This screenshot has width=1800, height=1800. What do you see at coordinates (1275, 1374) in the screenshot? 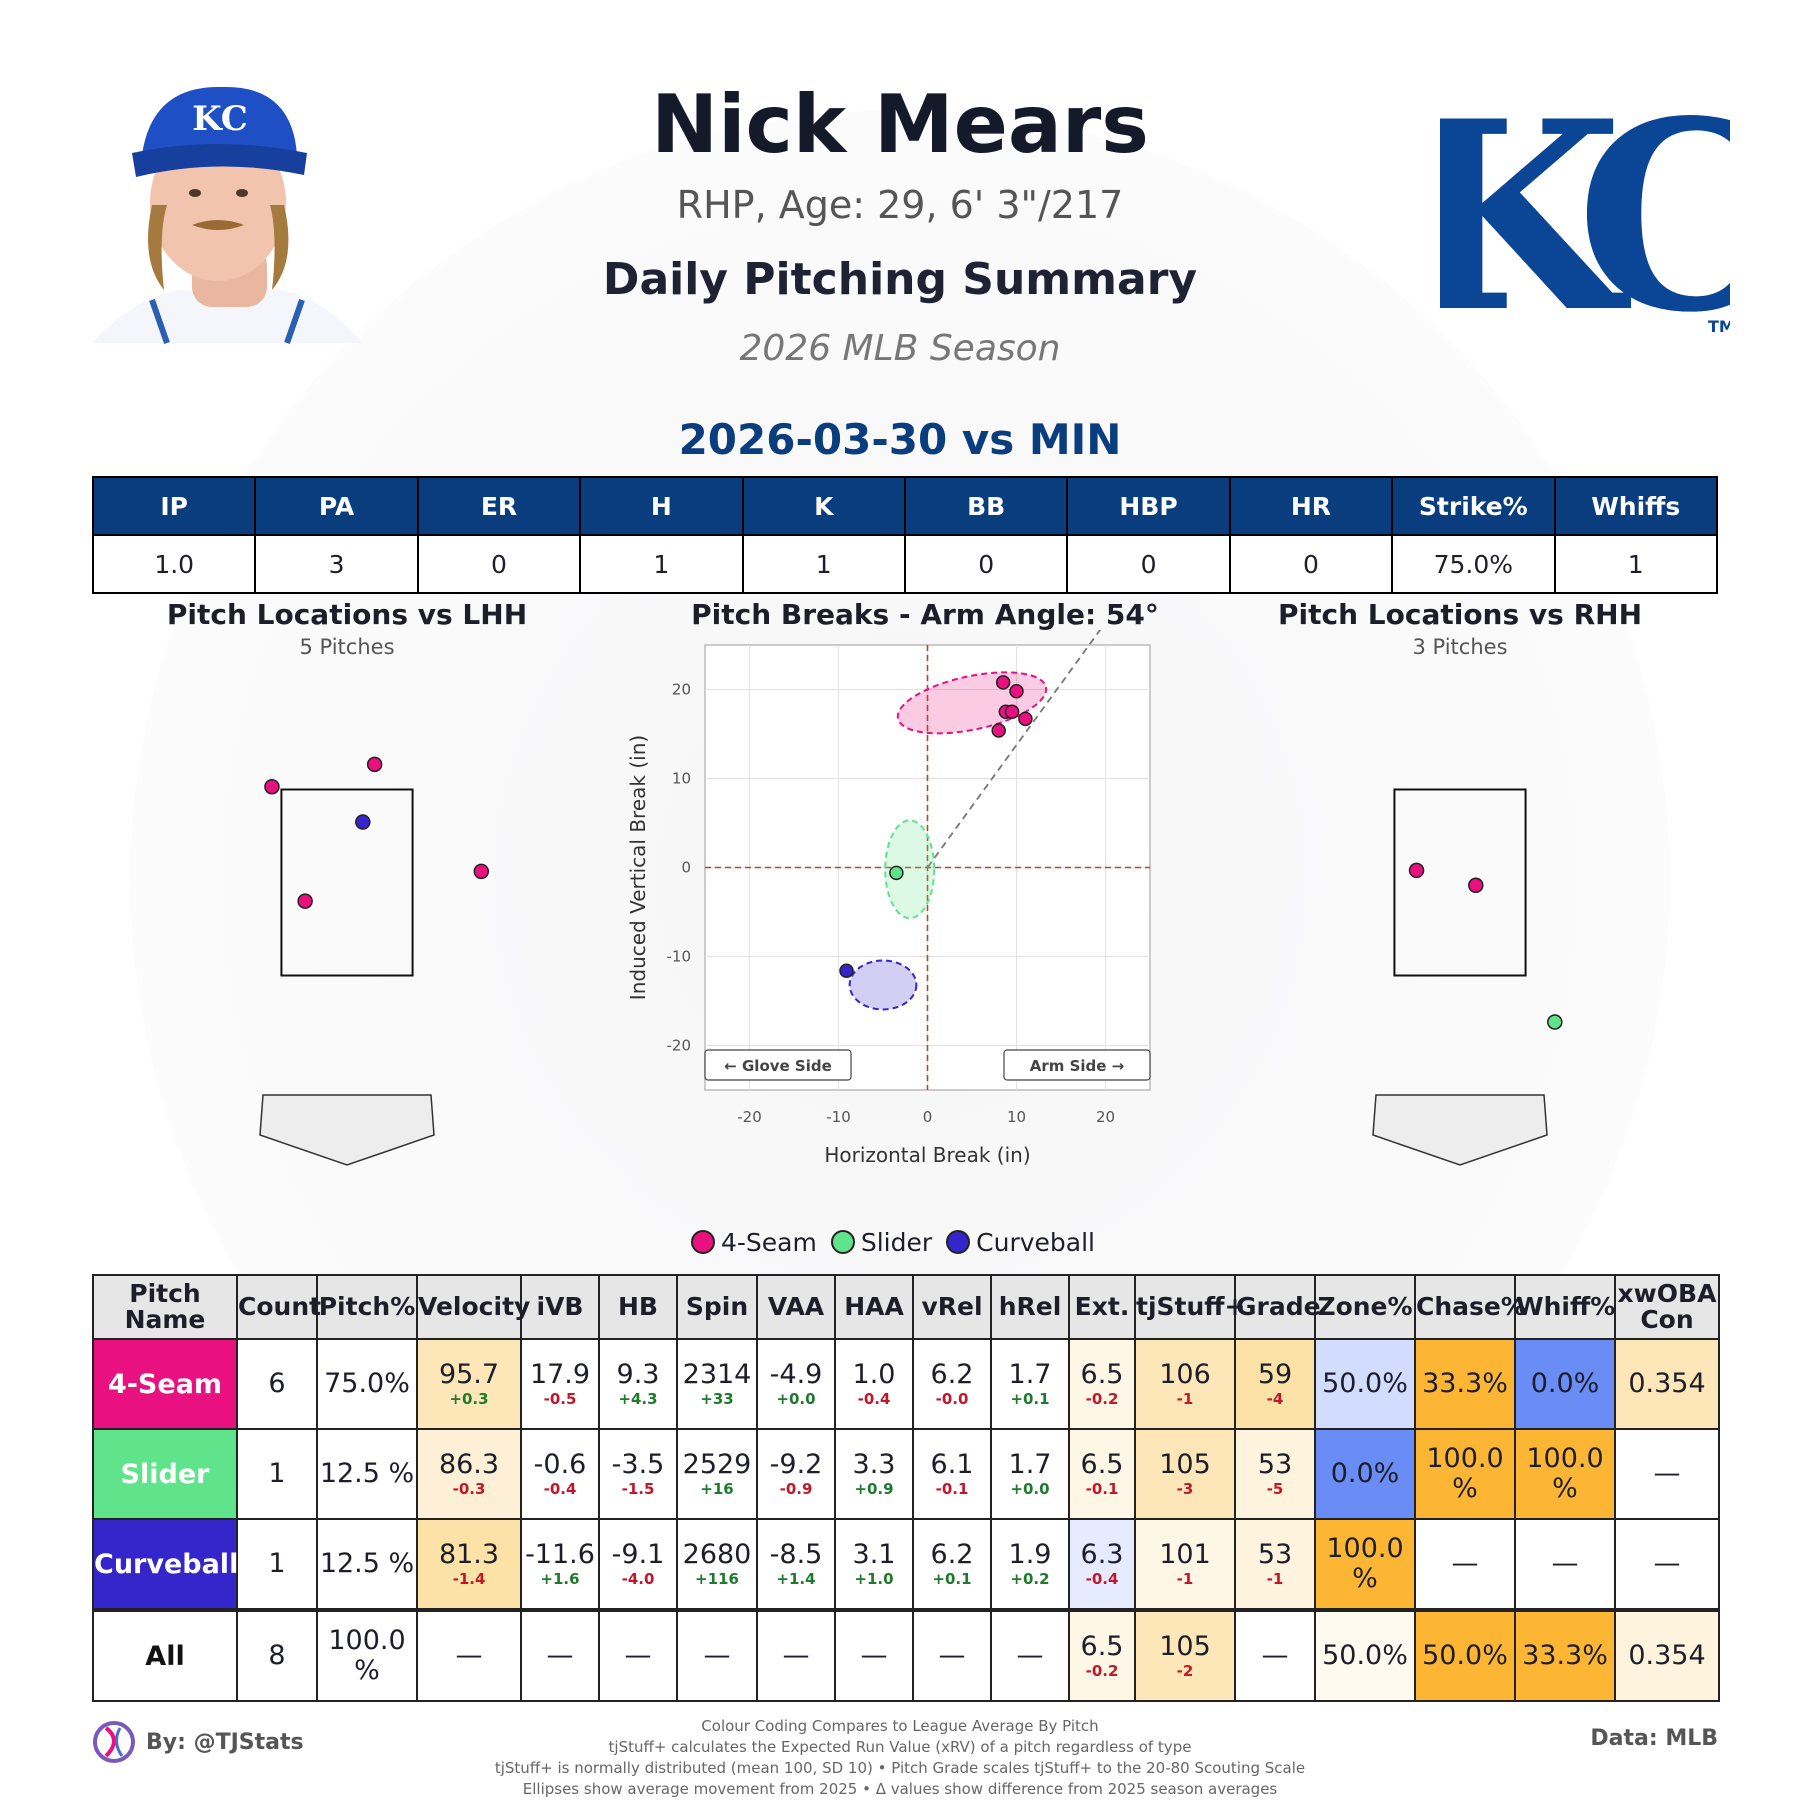
I see `metric-value: 59` at bounding box center [1275, 1374].